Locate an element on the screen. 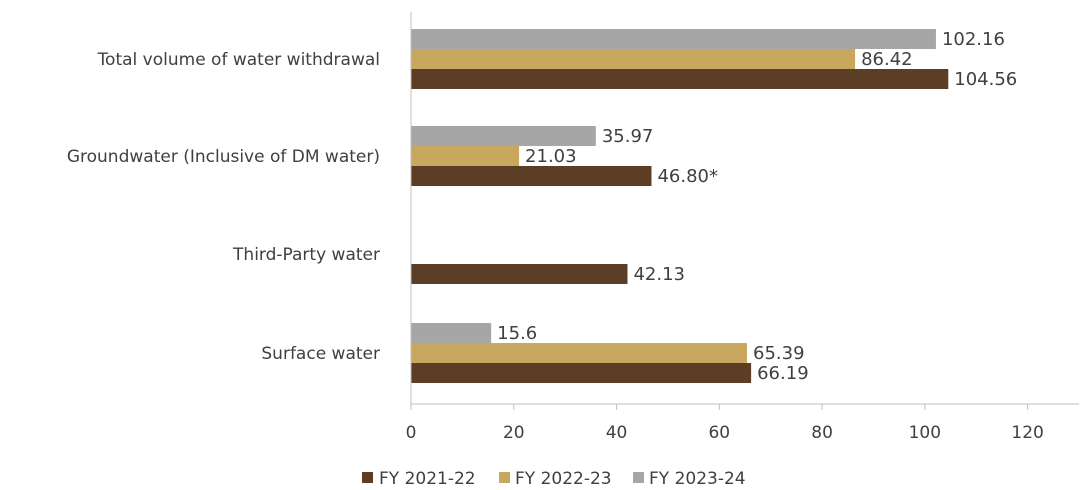  data-label: 104.56 is located at coordinates (985, 79).